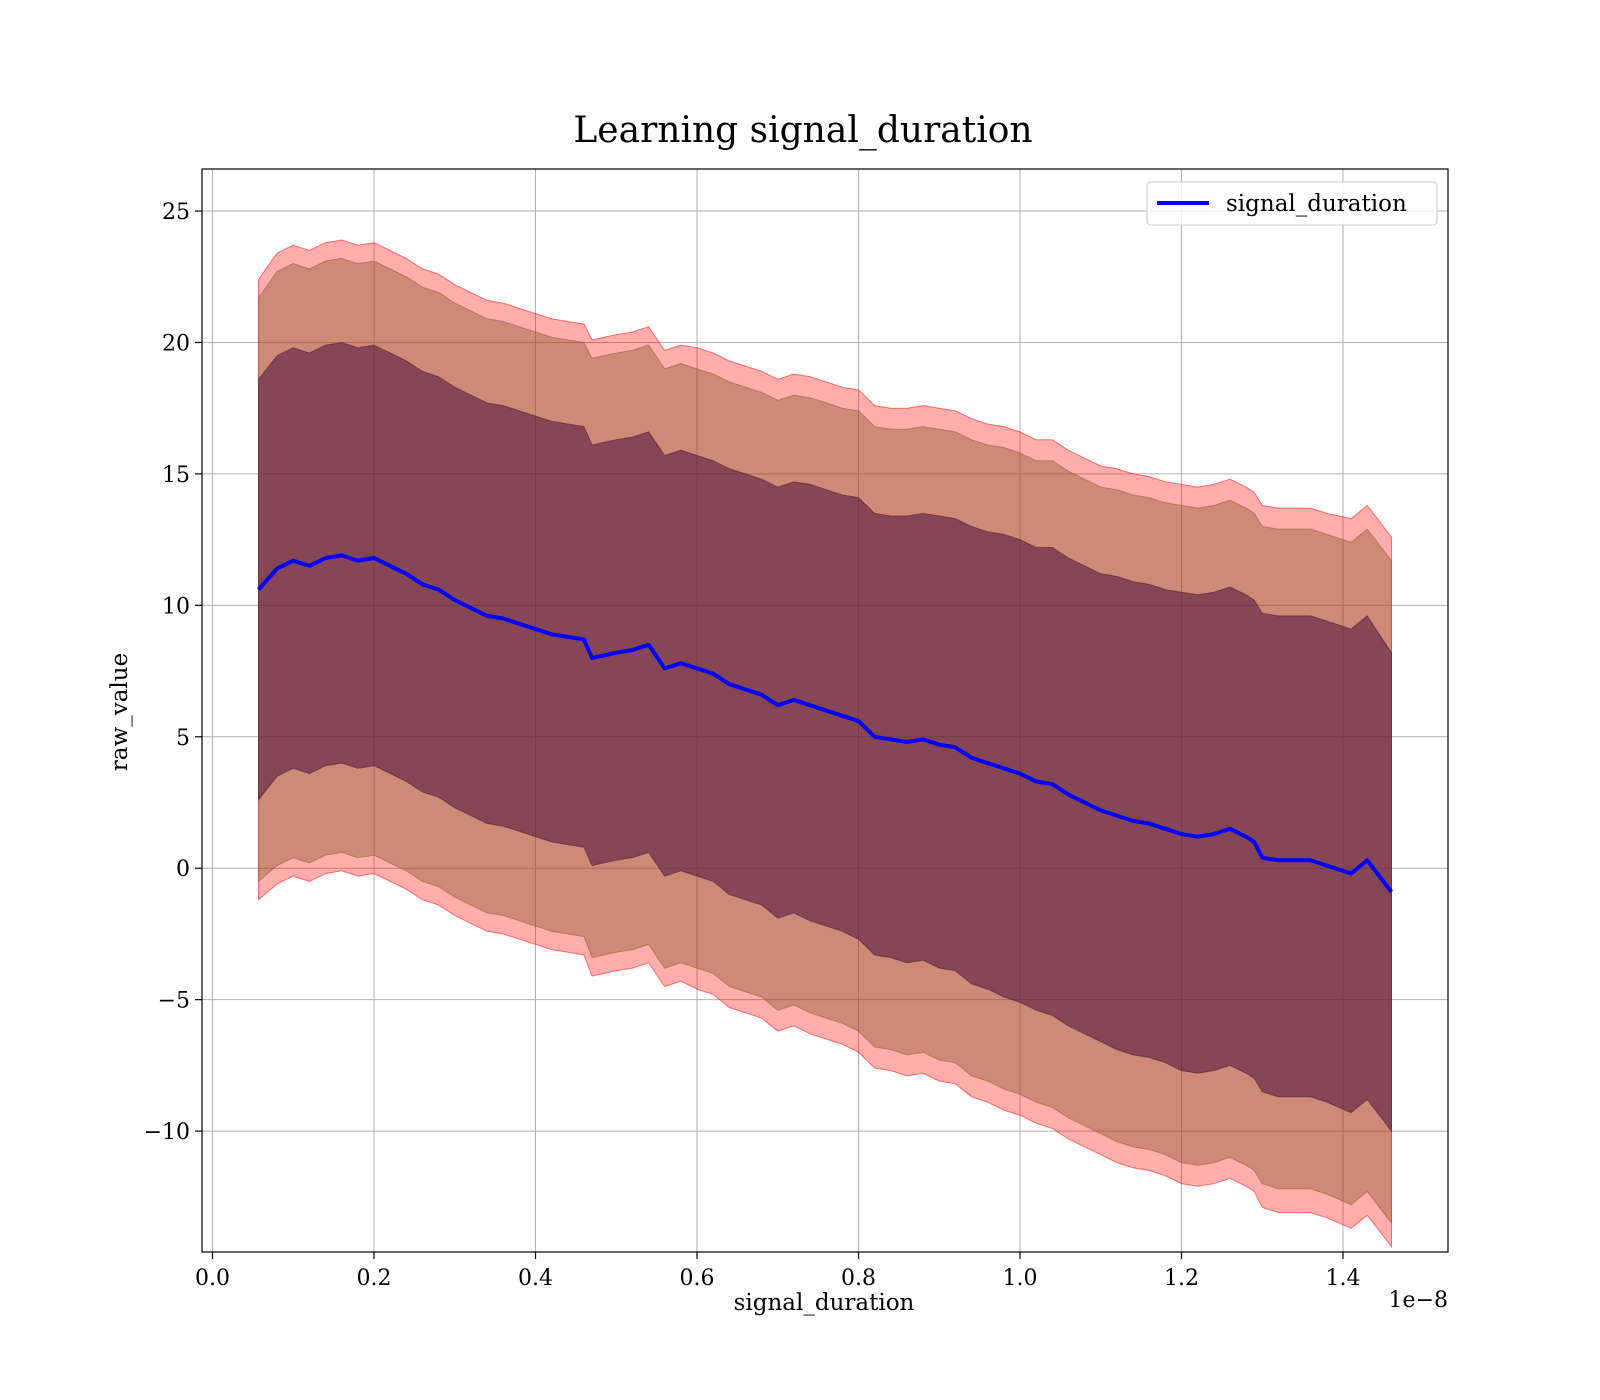  What do you see at coordinates (176, 475) in the screenshot?
I see `y-tick-label-2: 15` at bounding box center [176, 475].